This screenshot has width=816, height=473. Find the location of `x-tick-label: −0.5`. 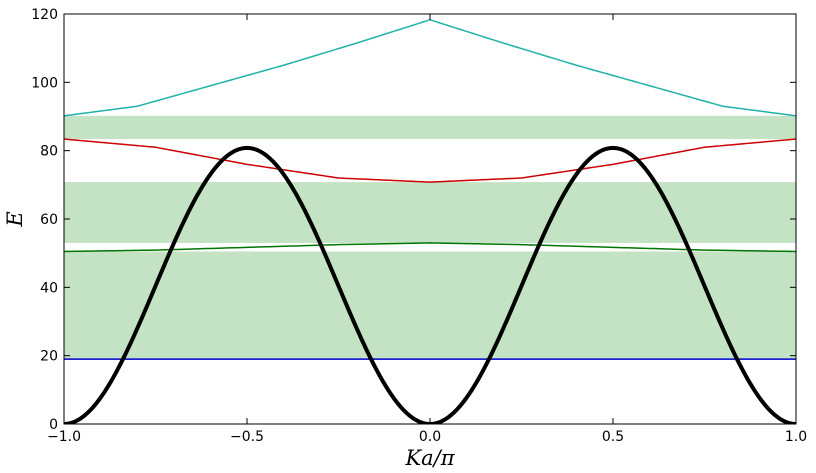

x-tick-label: −0.5 is located at coordinates (247, 437).